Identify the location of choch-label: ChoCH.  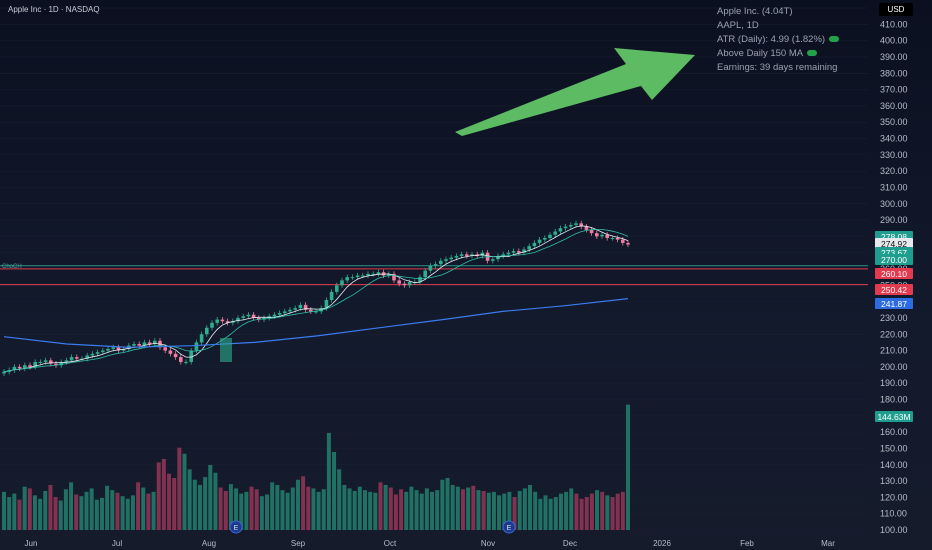
(12, 267).